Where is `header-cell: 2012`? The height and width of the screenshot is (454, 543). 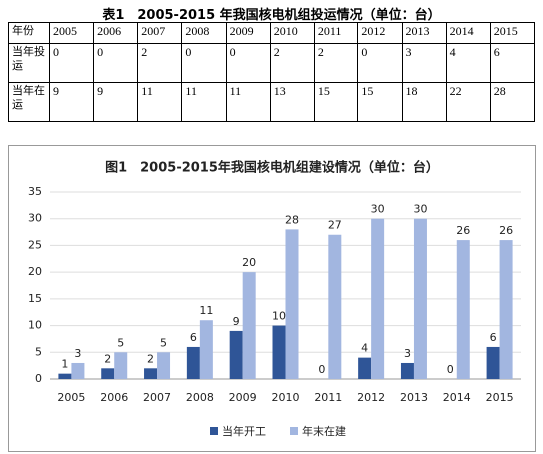
header-cell: 2012 is located at coordinates (380, 33).